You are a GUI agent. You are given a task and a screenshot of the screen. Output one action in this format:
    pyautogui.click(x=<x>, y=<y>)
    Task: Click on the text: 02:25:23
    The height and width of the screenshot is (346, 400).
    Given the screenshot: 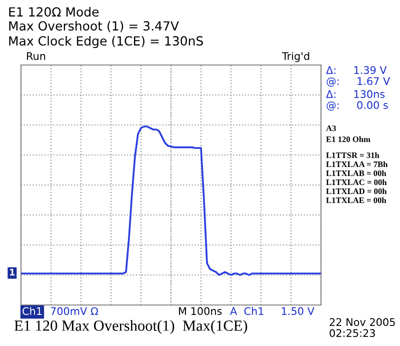 What is the action you would take?
    pyautogui.click(x=352, y=333)
    